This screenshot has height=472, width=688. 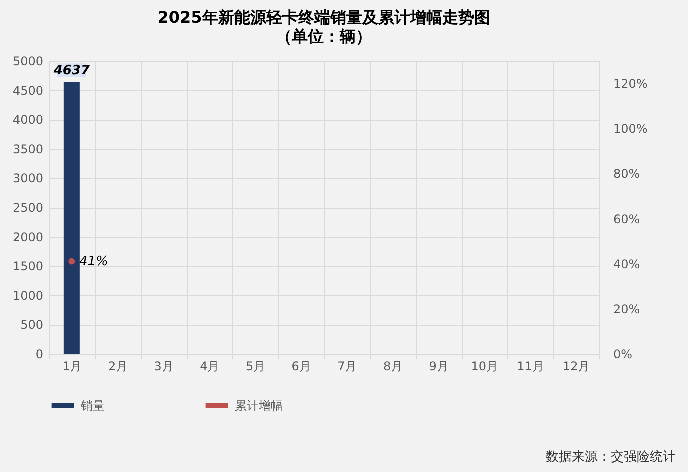 I want to click on x-tick-label: 10月, so click(x=485, y=367).